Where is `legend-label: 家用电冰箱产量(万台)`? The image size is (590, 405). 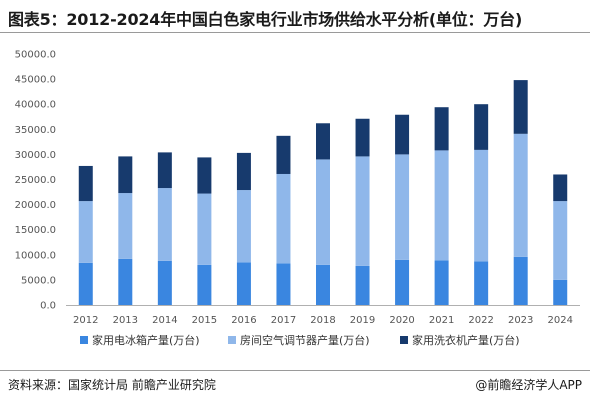 legend-label: 家用电冰箱产量(万台) is located at coordinates (146, 340).